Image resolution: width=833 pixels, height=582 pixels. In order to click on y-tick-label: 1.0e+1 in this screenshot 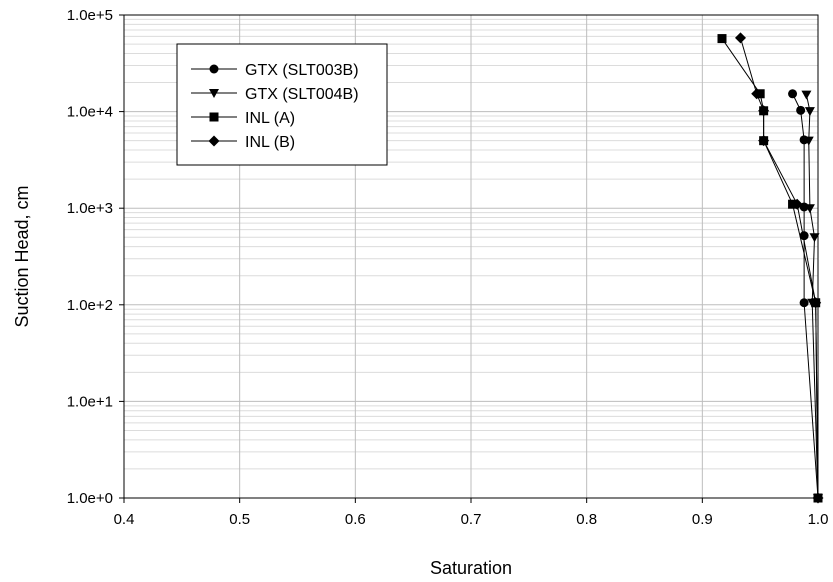, I will do `click(90, 401)`.